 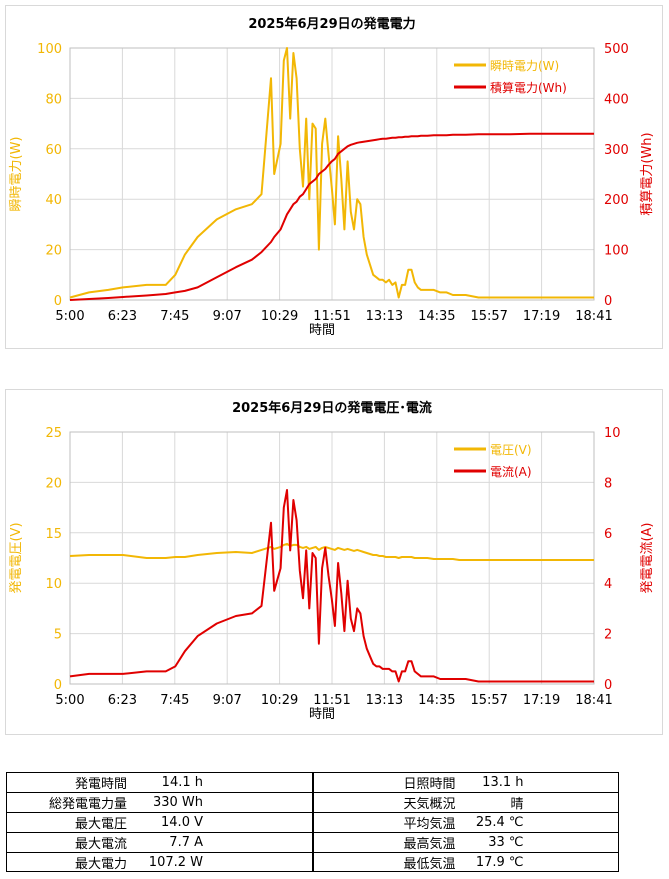 I want to click on summary-row: 総発電電力量 330 Wh, so click(x=159, y=803).